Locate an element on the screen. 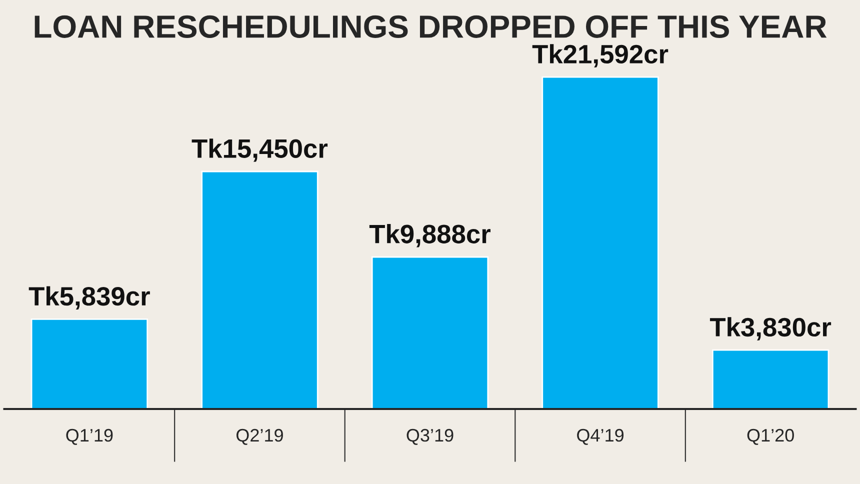  x-tick-label: Q2’19 is located at coordinates (259, 436).